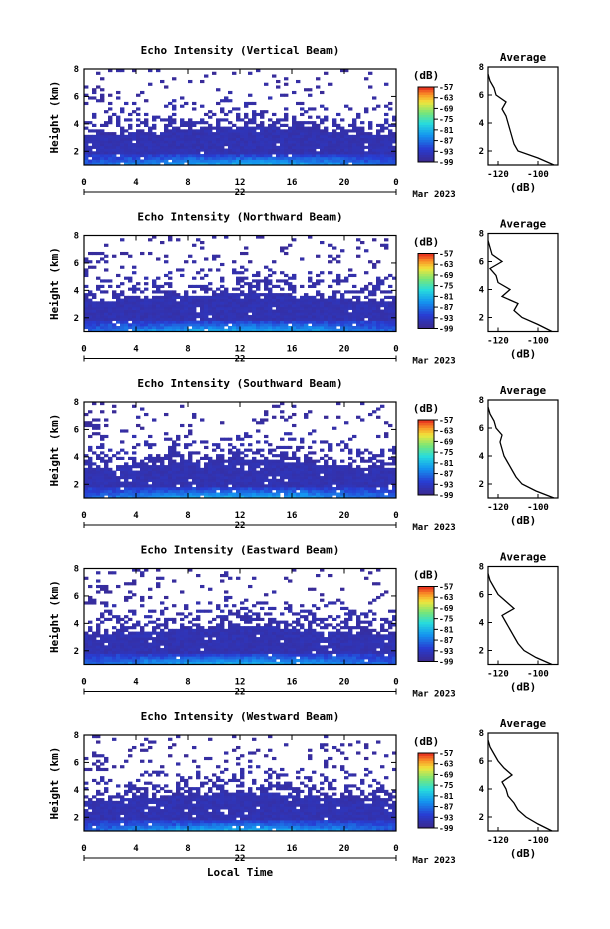  I want to click on average-title: Average, so click(523, 224).